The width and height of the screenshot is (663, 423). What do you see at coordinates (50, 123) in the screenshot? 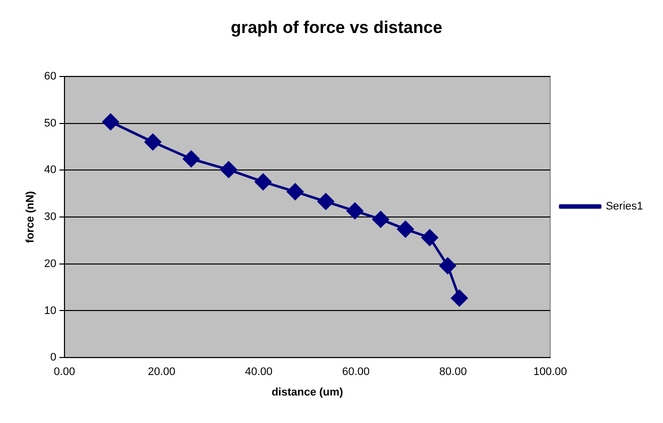
I see `y-tick-label: 50` at bounding box center [50, 123].